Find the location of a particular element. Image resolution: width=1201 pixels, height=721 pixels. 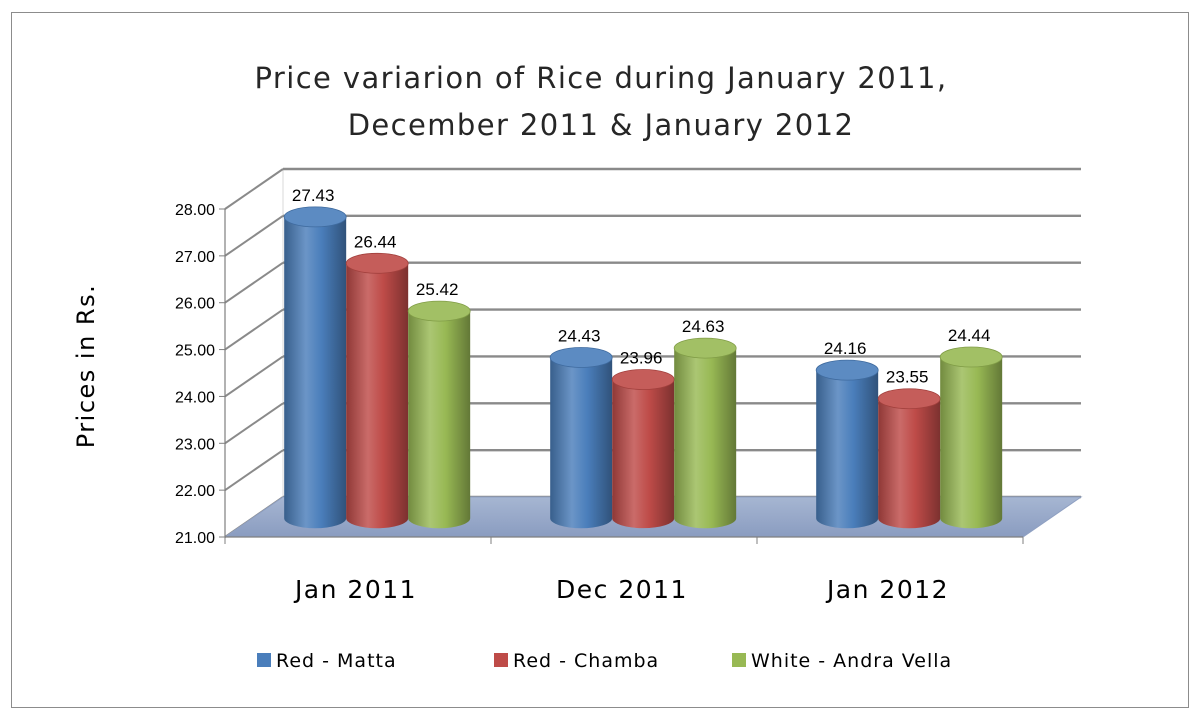

y-axis: 21.00 22.00 23.00 24.00 25.00 26.00 27.00 28.00 is located at coordinates (200, 374).